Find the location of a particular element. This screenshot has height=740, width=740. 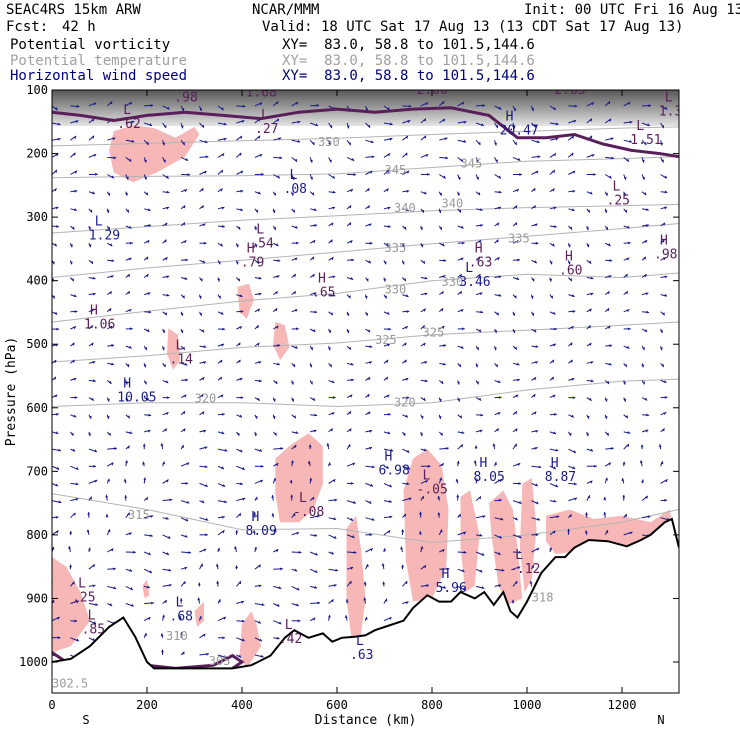

y-axis-title: Pressure (hPa) is located at coordinates (11, 392).